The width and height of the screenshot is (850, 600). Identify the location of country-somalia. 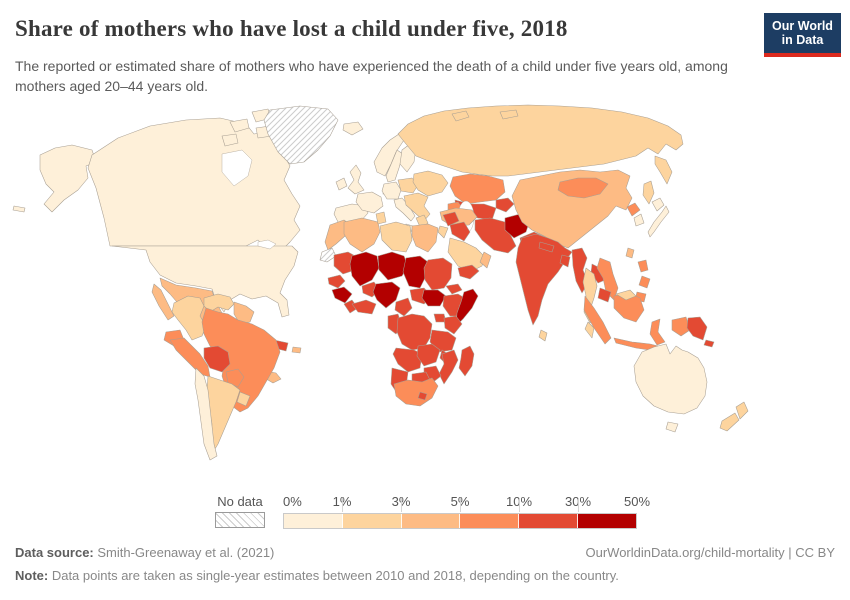
(467, 307).